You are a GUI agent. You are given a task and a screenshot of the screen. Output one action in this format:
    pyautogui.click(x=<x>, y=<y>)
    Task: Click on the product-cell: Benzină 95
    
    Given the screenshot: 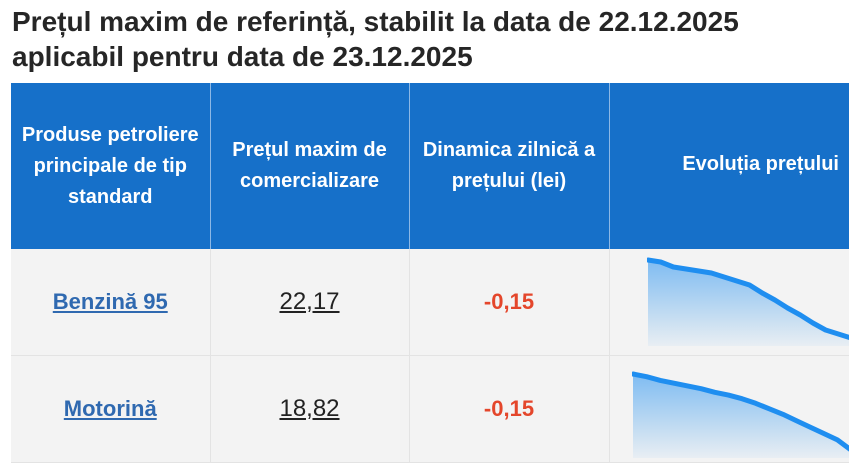 What is the action you would take?
    pyautogui.click(x=110, y=302)
    